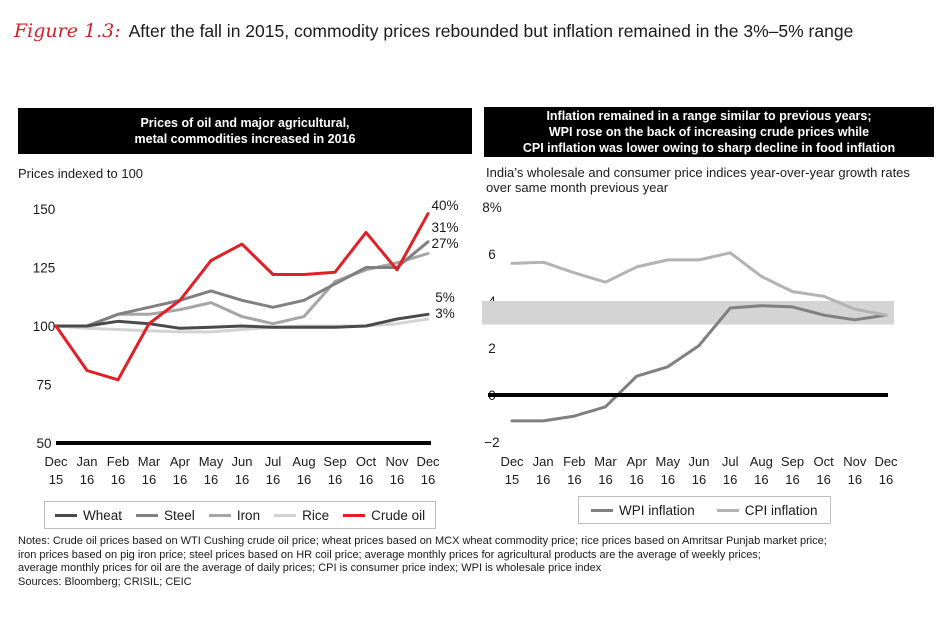 The height and width of the screenshot is (620, 950). Describe the element at coordinates (855, 461) in the screenshot. I see `x-tick-label: Nov` at that location.